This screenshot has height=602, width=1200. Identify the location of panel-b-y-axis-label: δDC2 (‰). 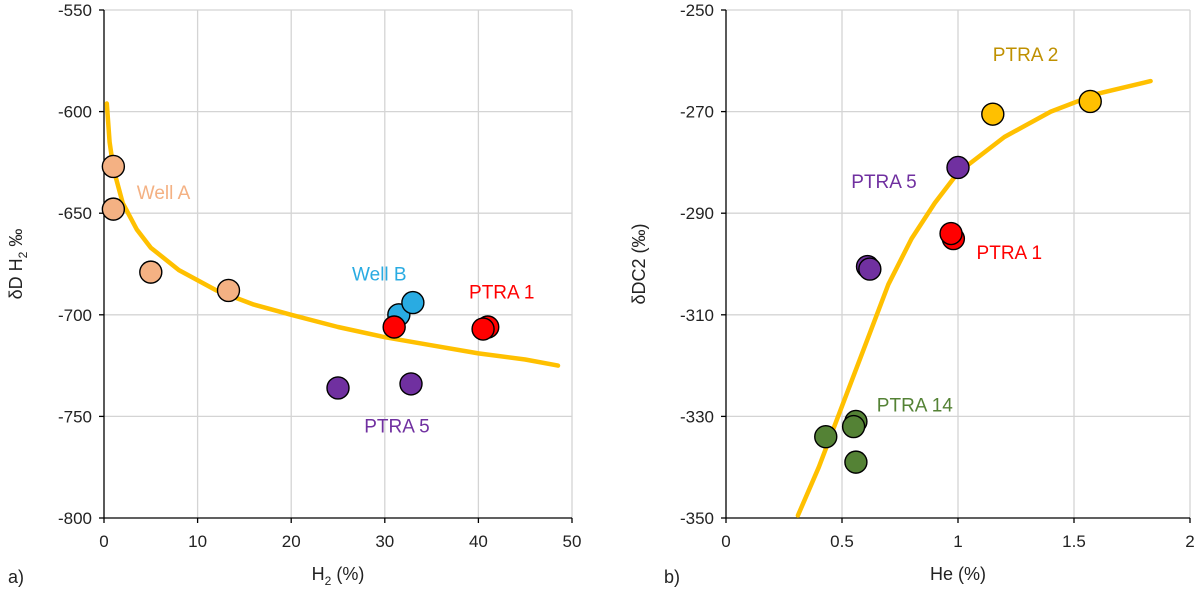
(639, 263).